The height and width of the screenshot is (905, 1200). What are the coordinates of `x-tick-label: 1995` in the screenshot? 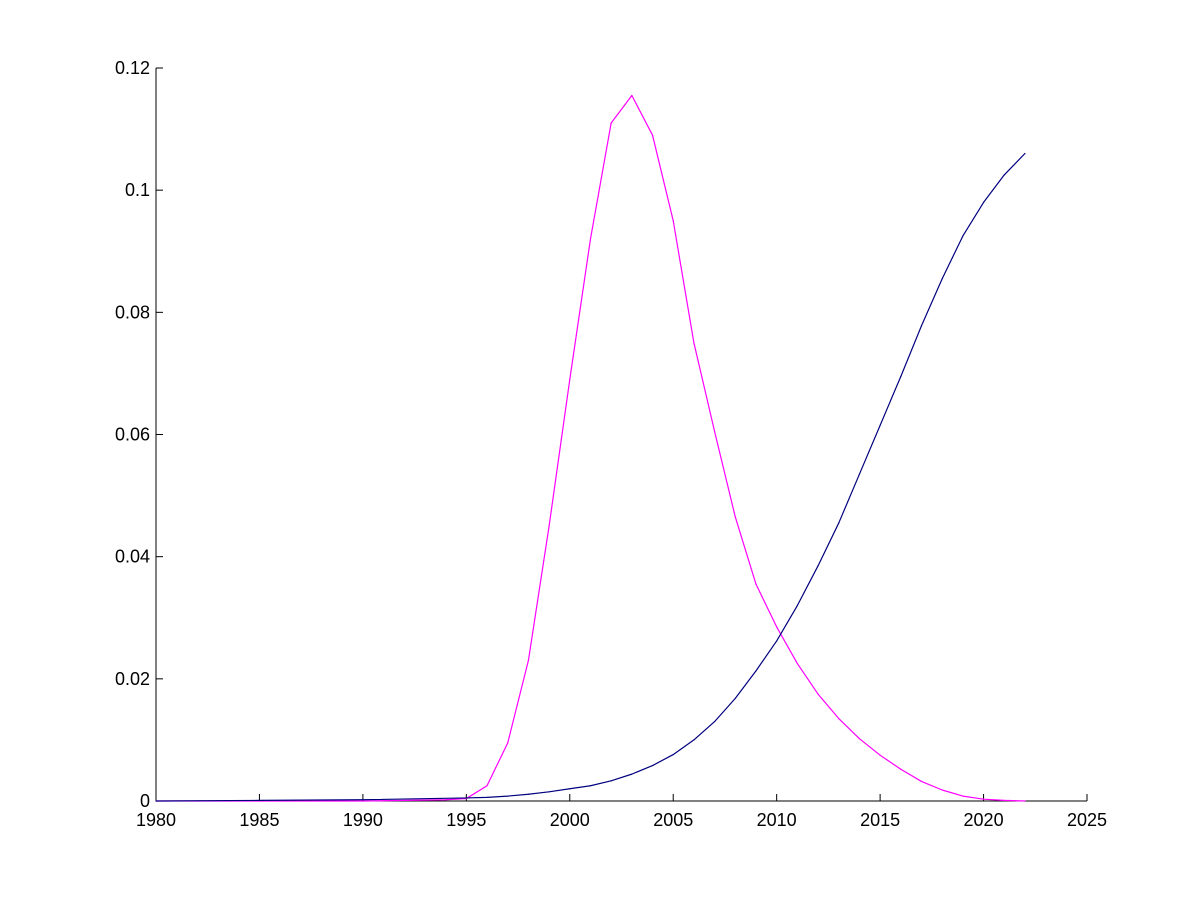 It's located at (466, 820).